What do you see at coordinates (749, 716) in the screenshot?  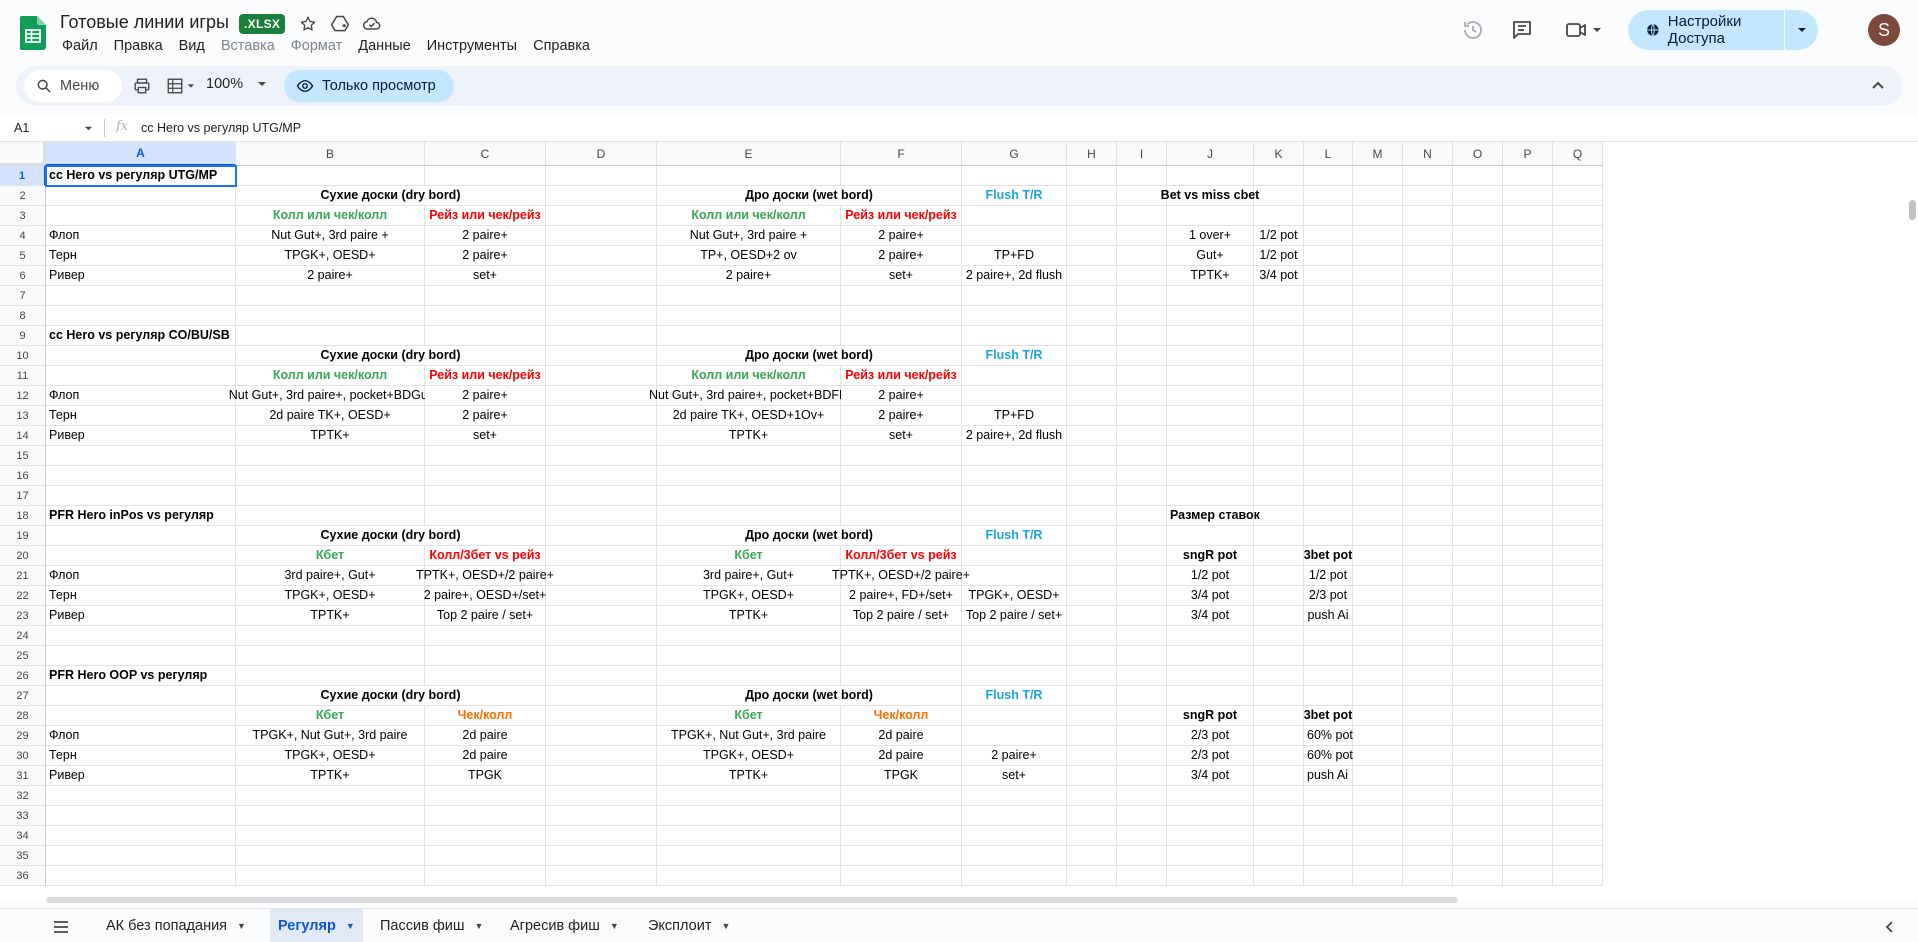 I see `cell-e28: Кбет` at bounding box center [749, 716].